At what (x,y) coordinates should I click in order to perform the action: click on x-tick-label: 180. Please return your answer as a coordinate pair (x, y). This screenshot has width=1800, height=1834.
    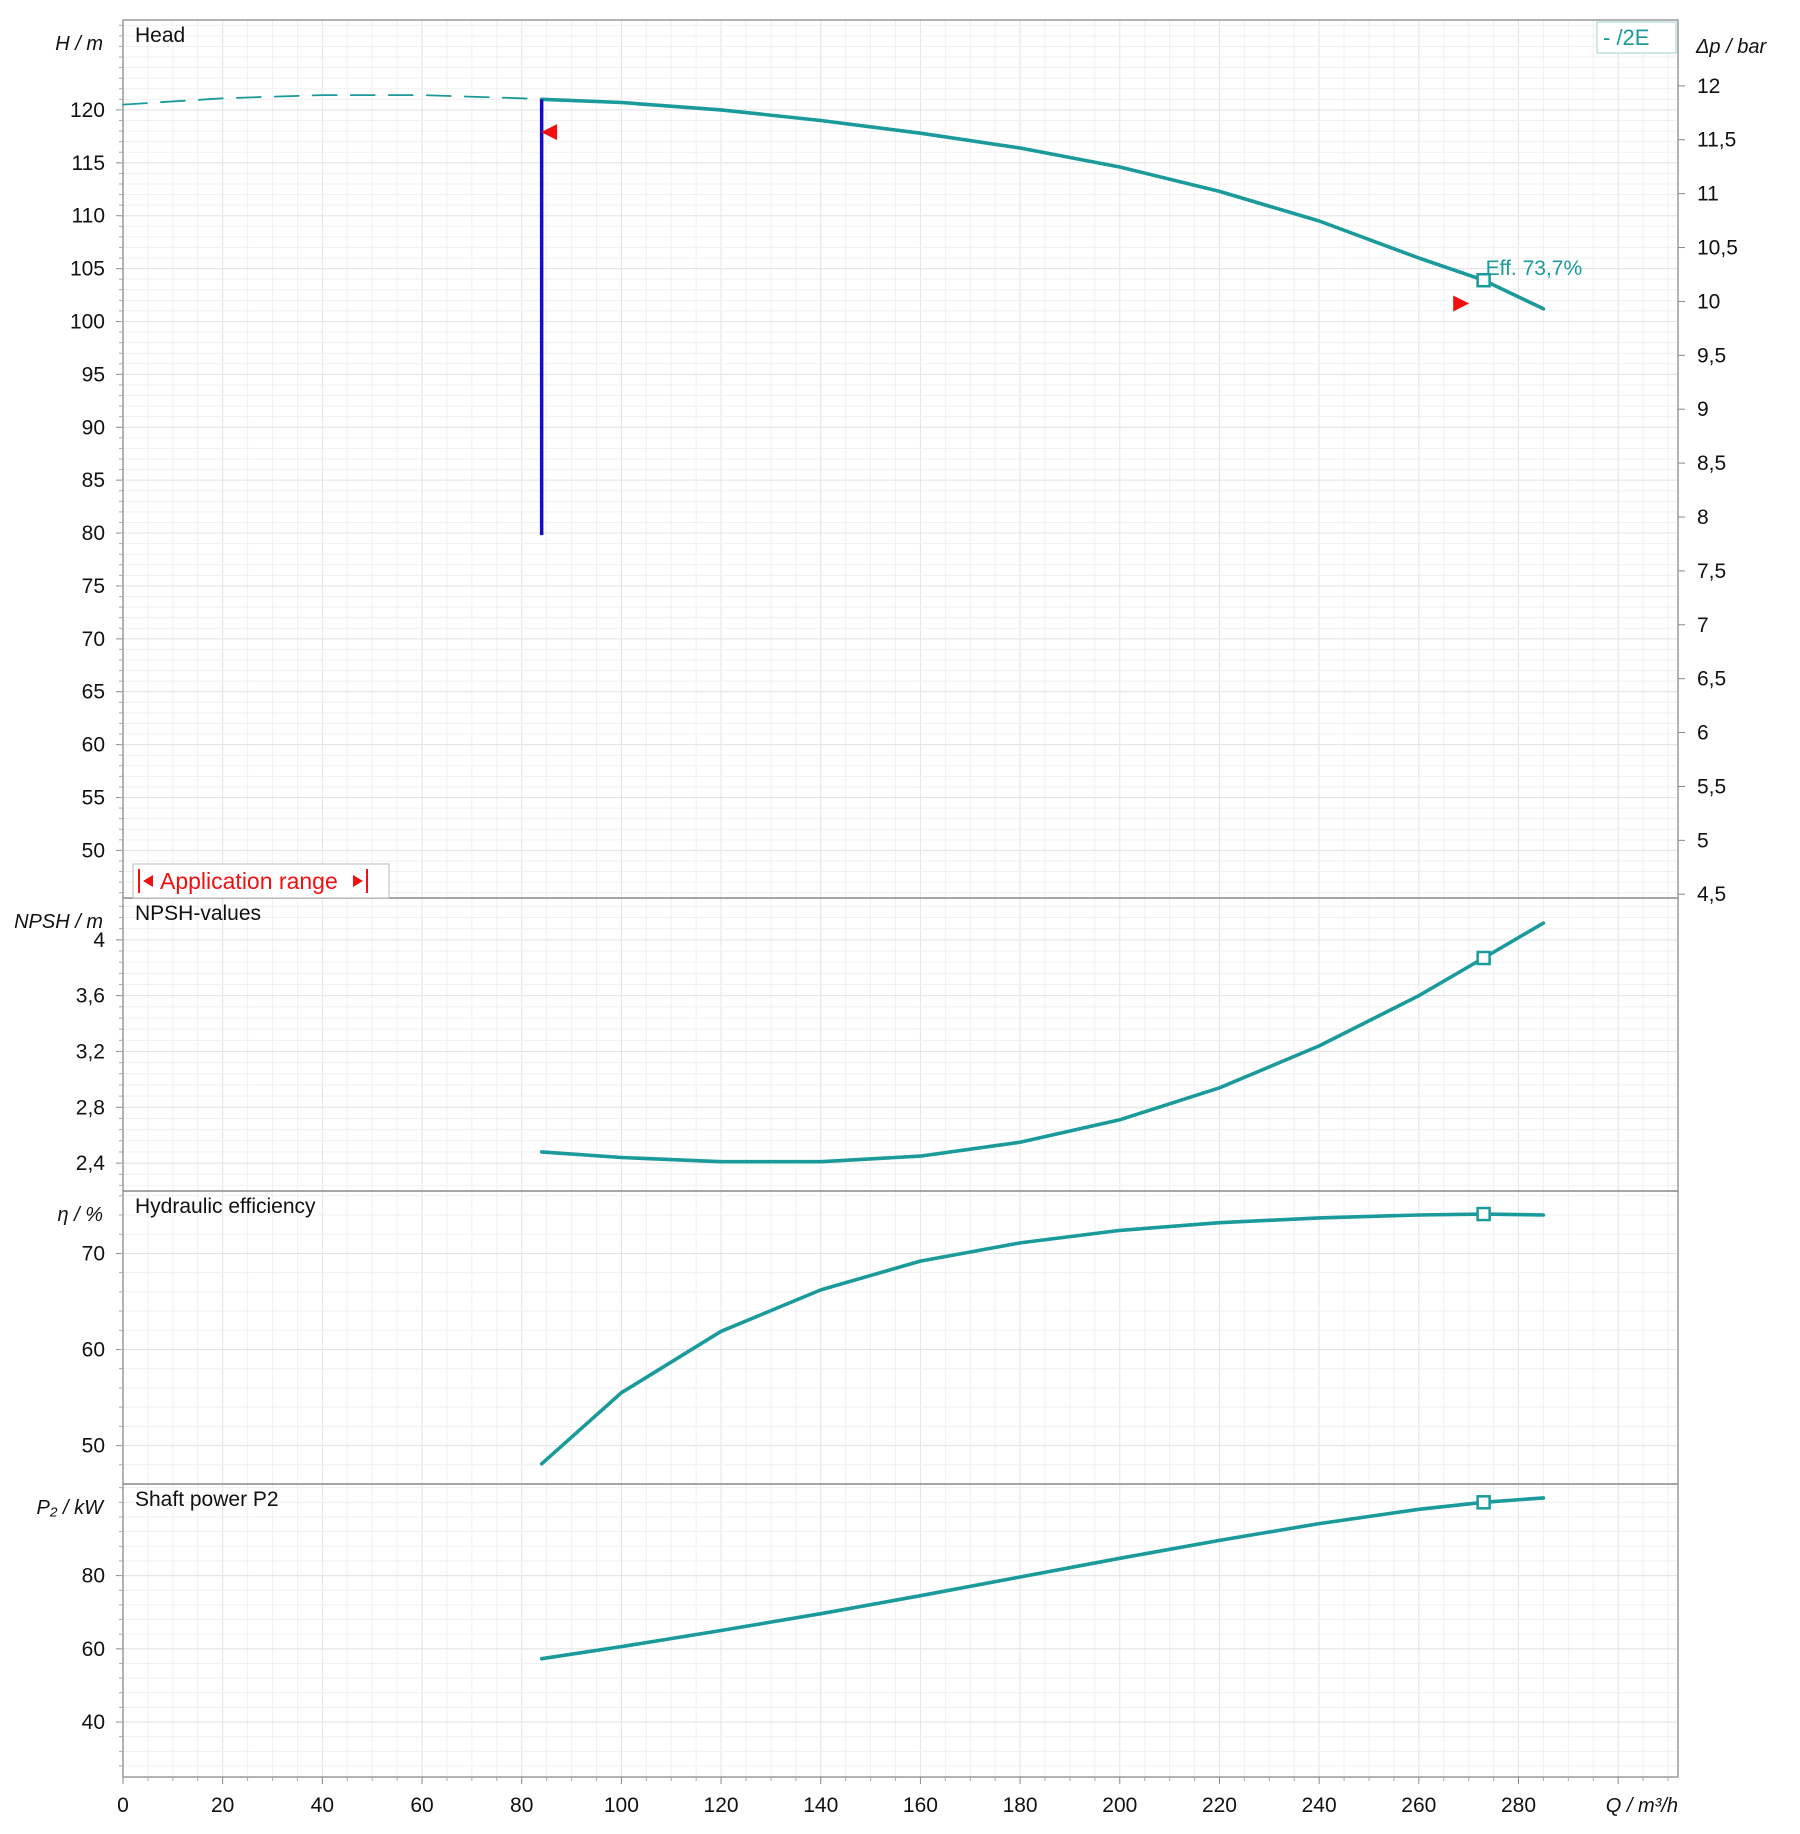
    Looking at the image, I should click on (1020, 1805).